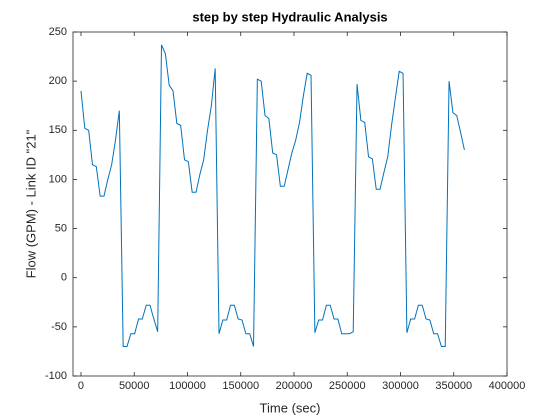  I want to click on x-tick-label: 150000, so click(240, 386).